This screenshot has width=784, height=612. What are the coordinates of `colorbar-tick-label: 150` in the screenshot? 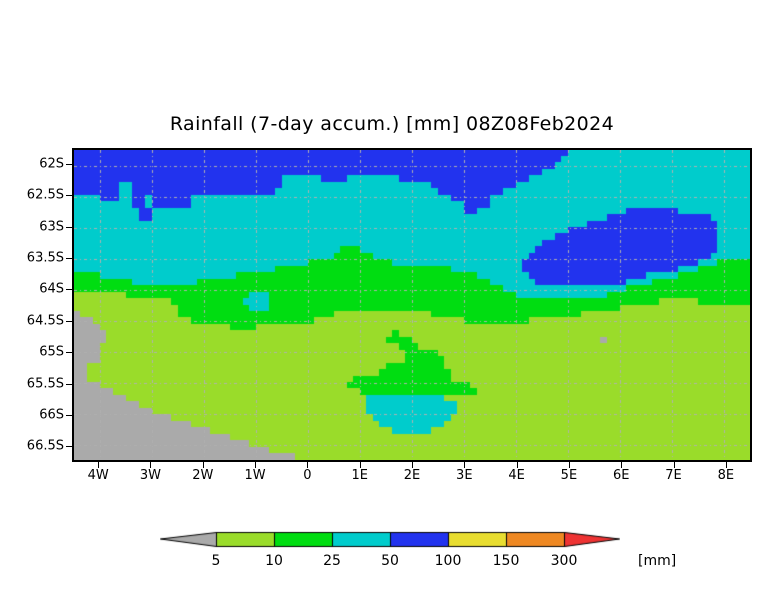 It's located at (506, 561).